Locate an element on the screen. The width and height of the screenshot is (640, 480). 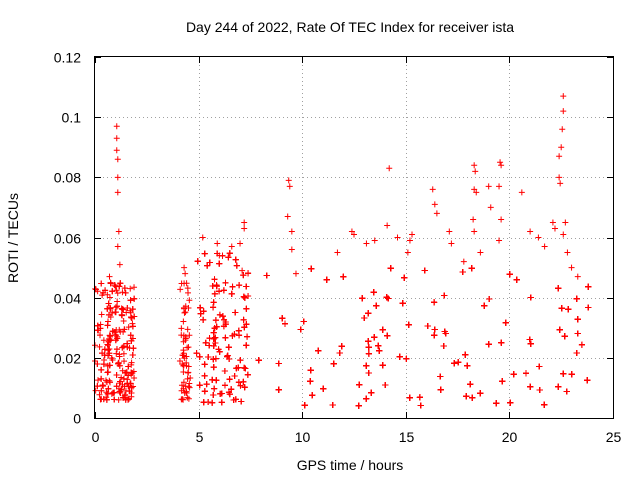
x-tick-label: 0 is located at coordinates (96, 437).